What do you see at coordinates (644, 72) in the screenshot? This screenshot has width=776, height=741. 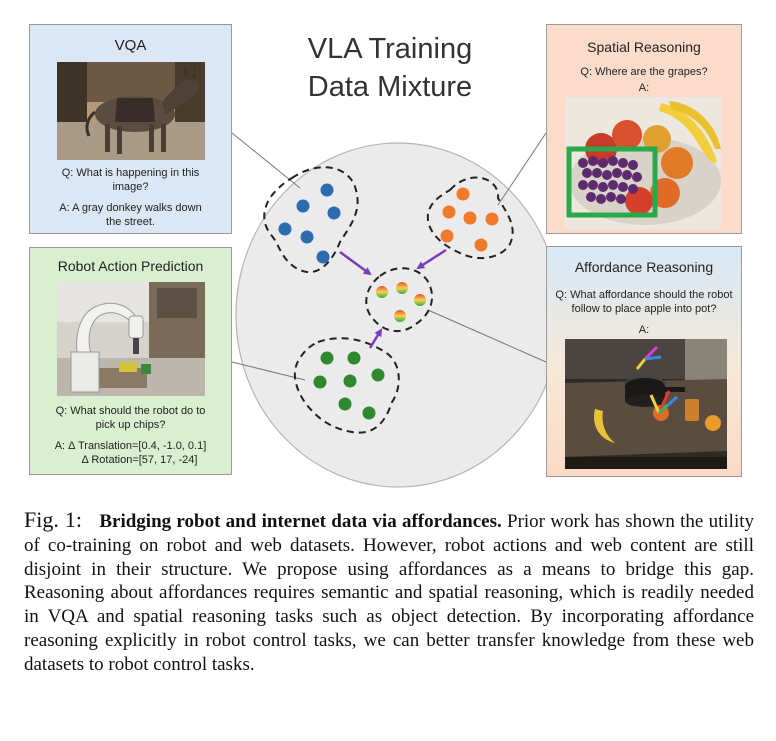 I see `spatial-question: Q: Where are the grapes?` at bounding box center [644, 72].